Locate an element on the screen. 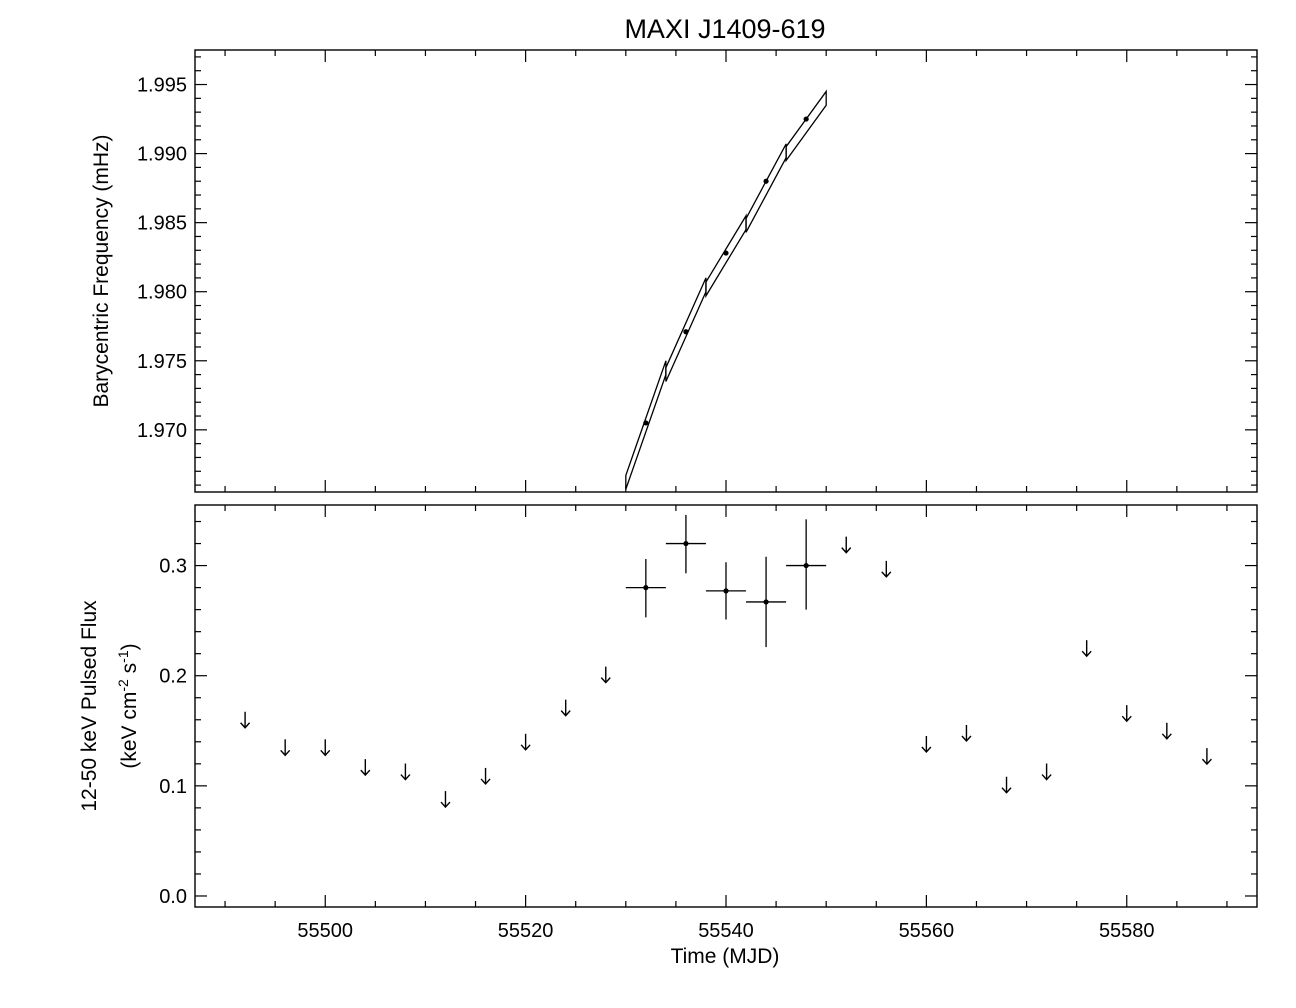  frequency-y-tick-label: 1.985 is located at coordinates (162, 224).